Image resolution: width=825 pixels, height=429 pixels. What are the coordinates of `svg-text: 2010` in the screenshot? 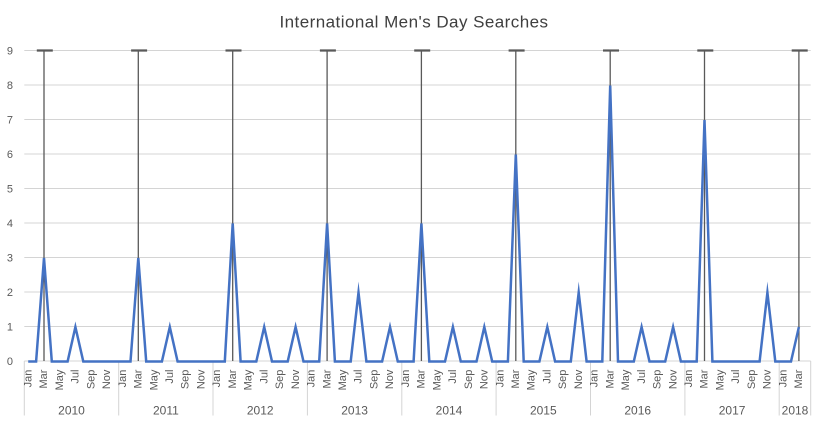 It's located at (71, 410).